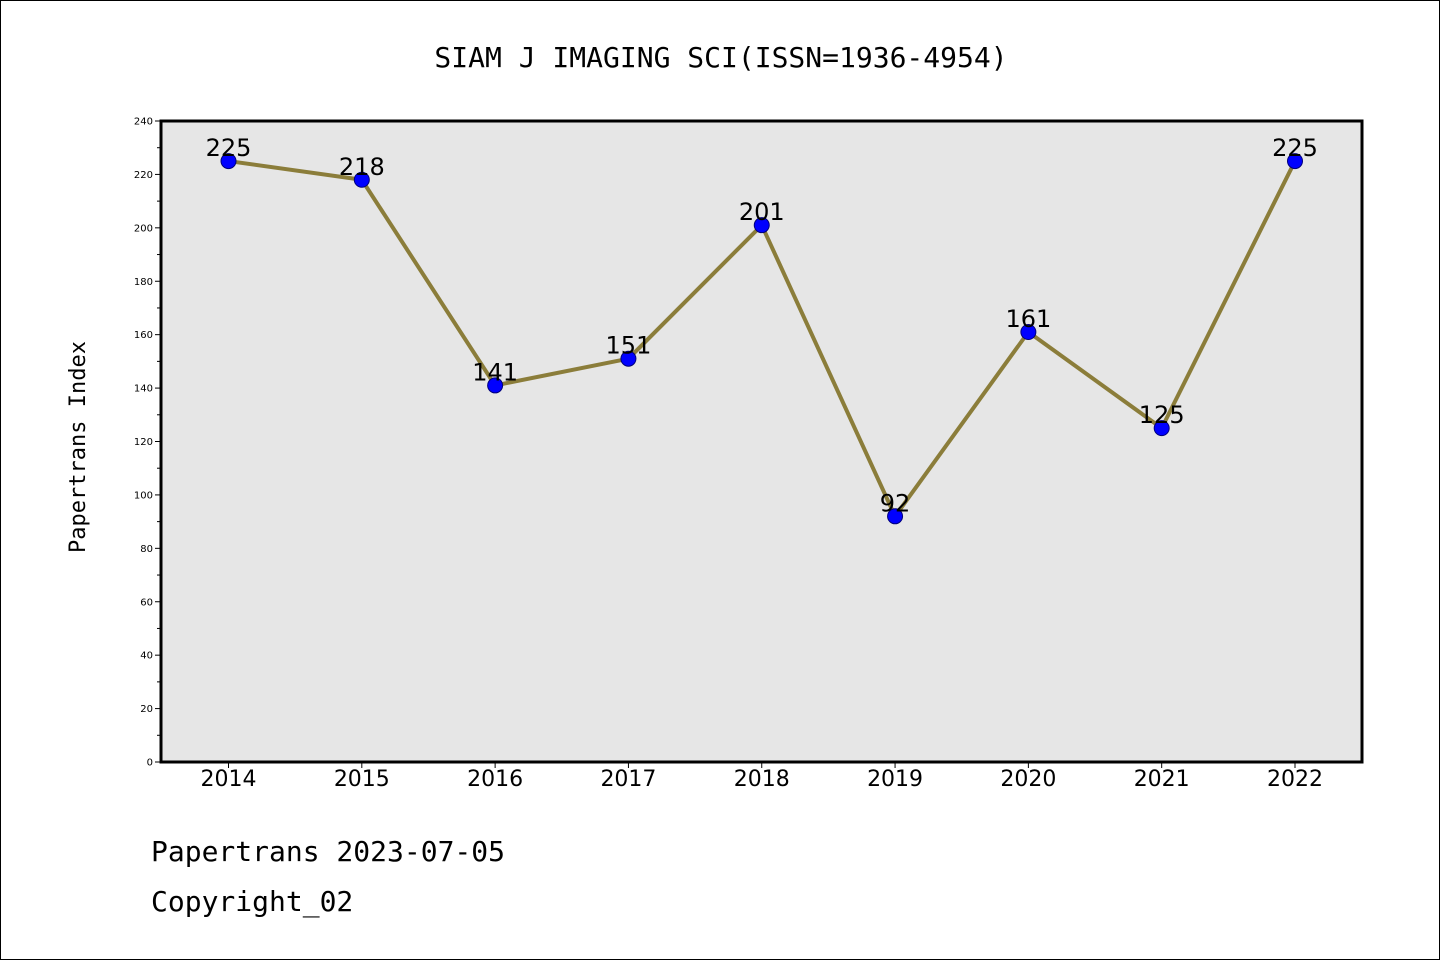 This screenshot has height=961, width=1440. I want to click on y-tick-label: 140, so click(143, 389).